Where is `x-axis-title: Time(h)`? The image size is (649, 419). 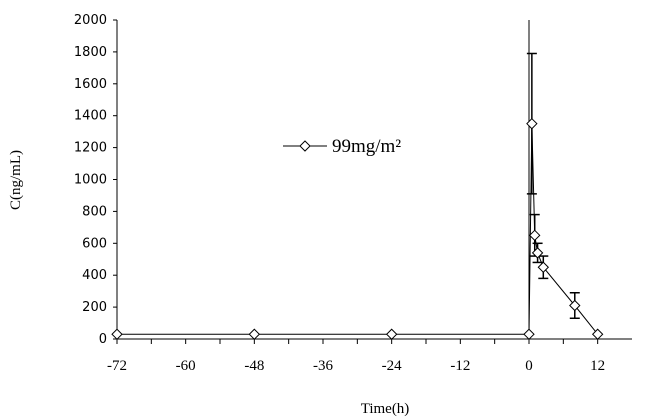 x-axis-title: Time(h) is located at coordinates (385, 409).